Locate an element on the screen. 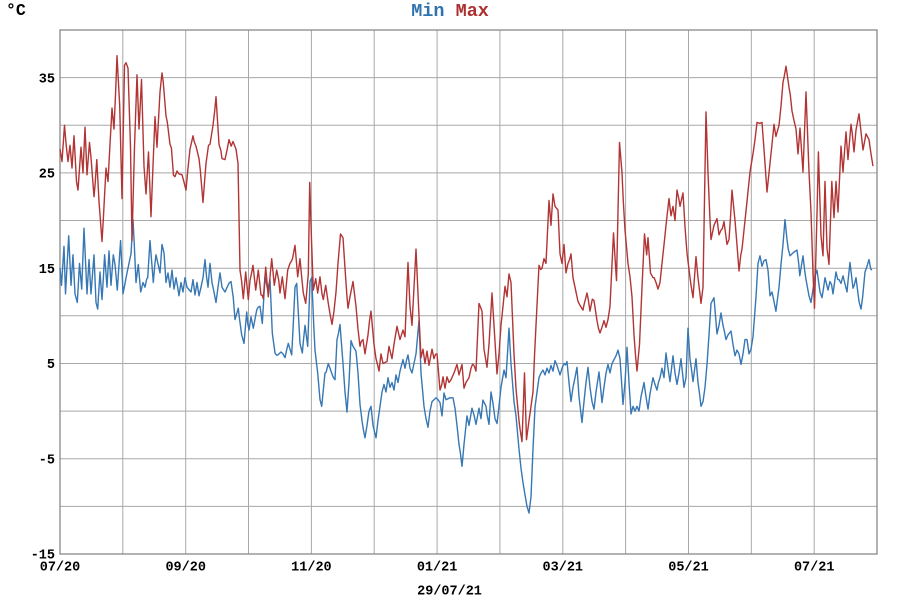  svg-text: 09/20 is located at coordinates (185, 568).